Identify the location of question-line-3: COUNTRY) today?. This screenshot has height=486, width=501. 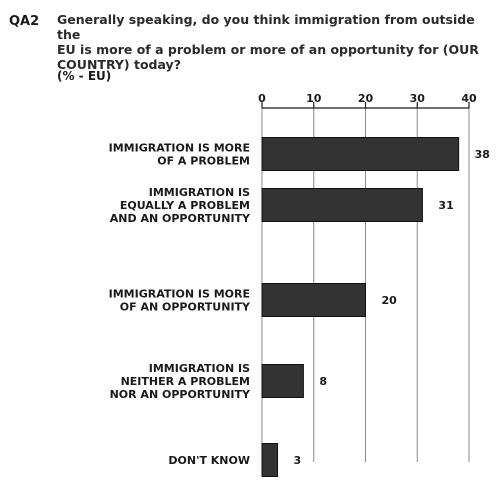
(119, 64).